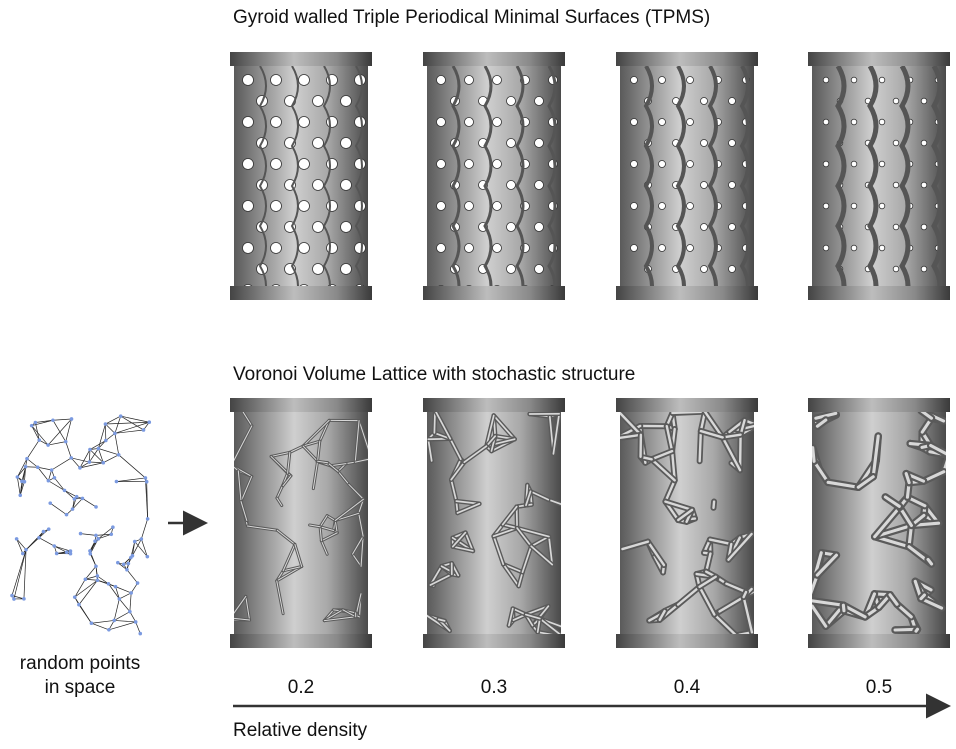 Image resolution: width=956 pixels, height=749 pixels. What do you see at coordinates (714, 505) in the screenshot?
I see `strut` at bounding box center [714, 505].